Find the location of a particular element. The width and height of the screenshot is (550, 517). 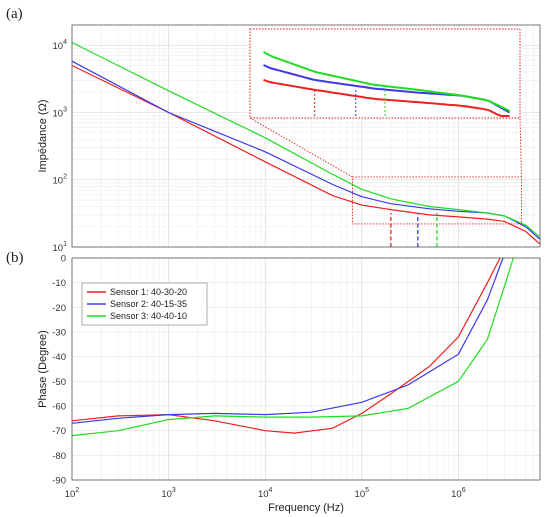

panel-b-label: (b) is located at coordinates (15, 258).